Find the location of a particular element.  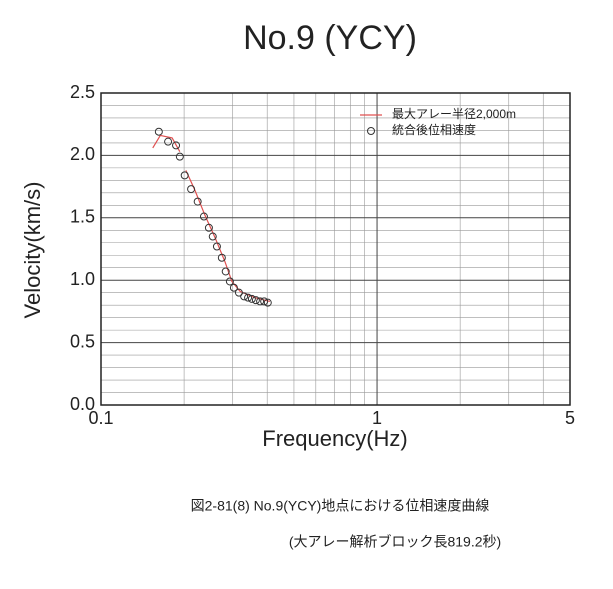

y-tick-label: 0.5 is located at coordinates (82, 341).